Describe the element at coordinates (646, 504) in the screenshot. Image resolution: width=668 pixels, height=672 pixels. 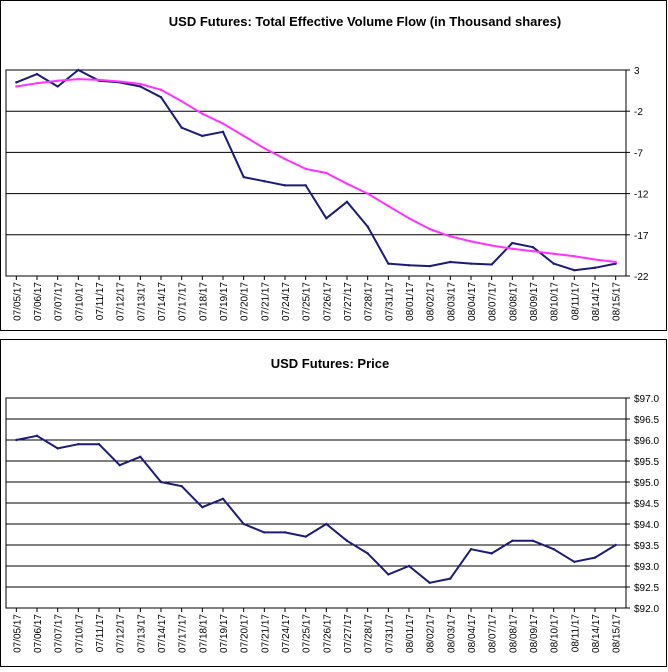
I see `y-tick-label: $94.5` at that location.